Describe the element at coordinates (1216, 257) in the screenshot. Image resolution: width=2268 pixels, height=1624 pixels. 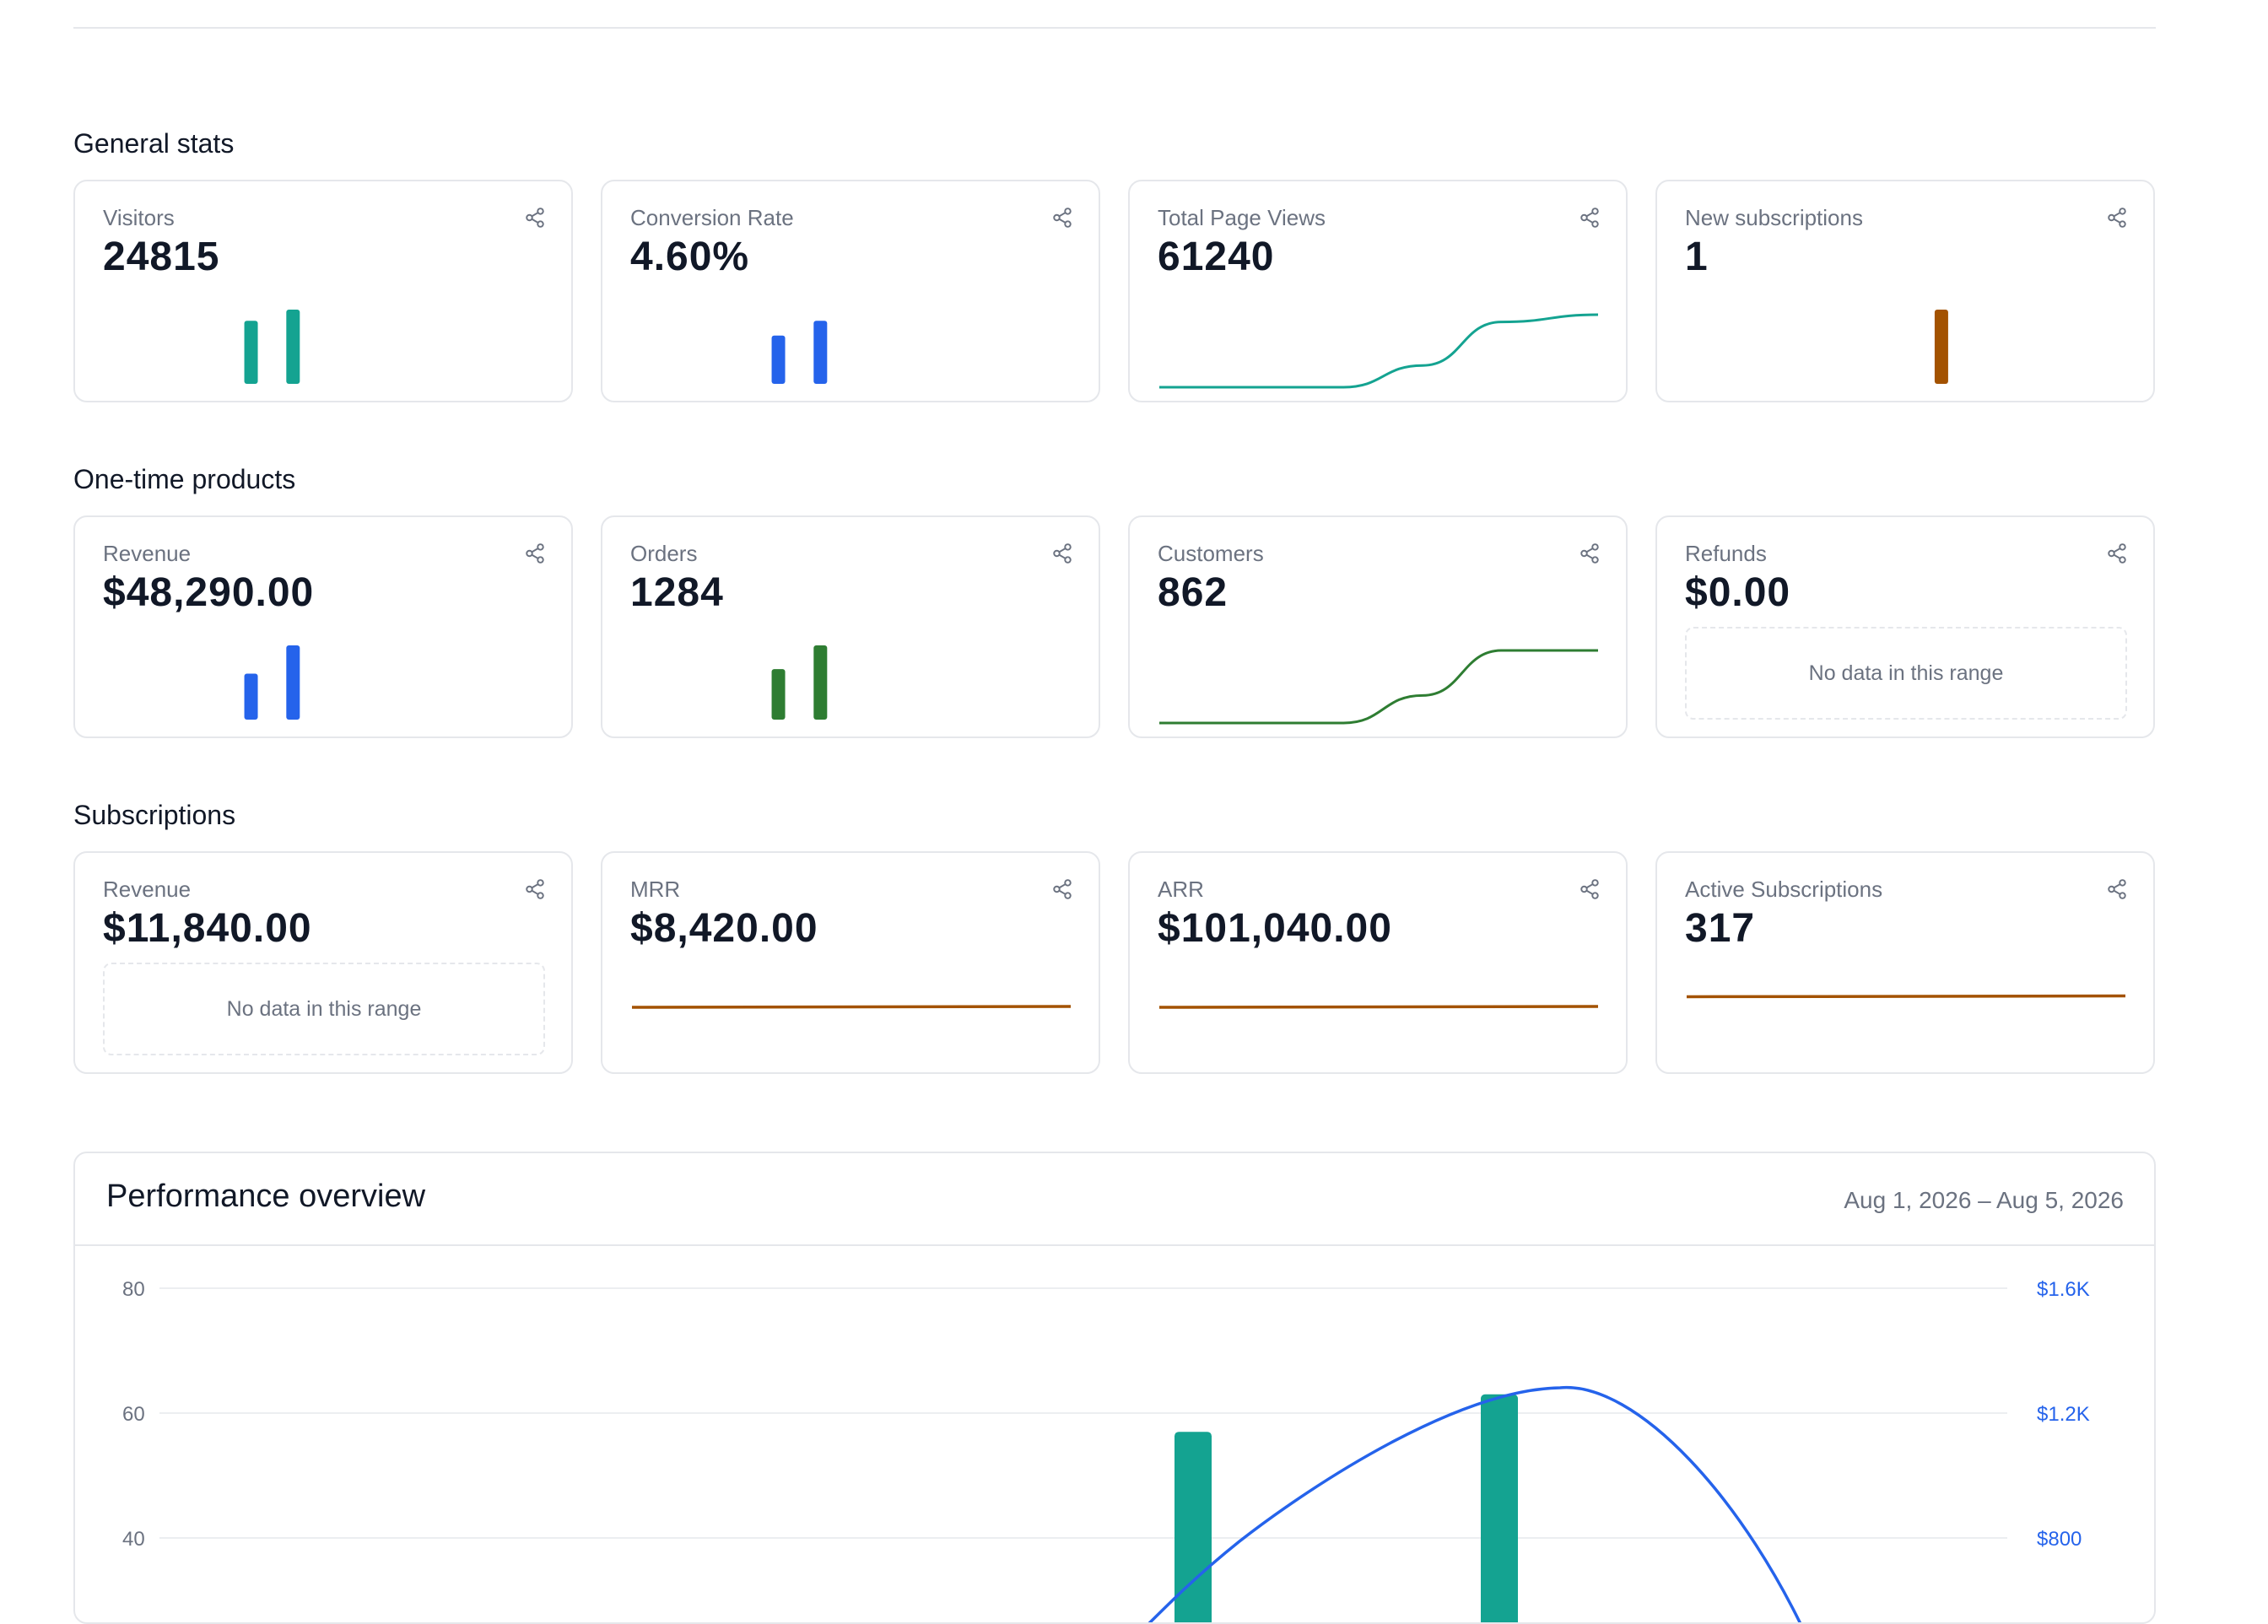
I see `card-value: 61240` at that location.